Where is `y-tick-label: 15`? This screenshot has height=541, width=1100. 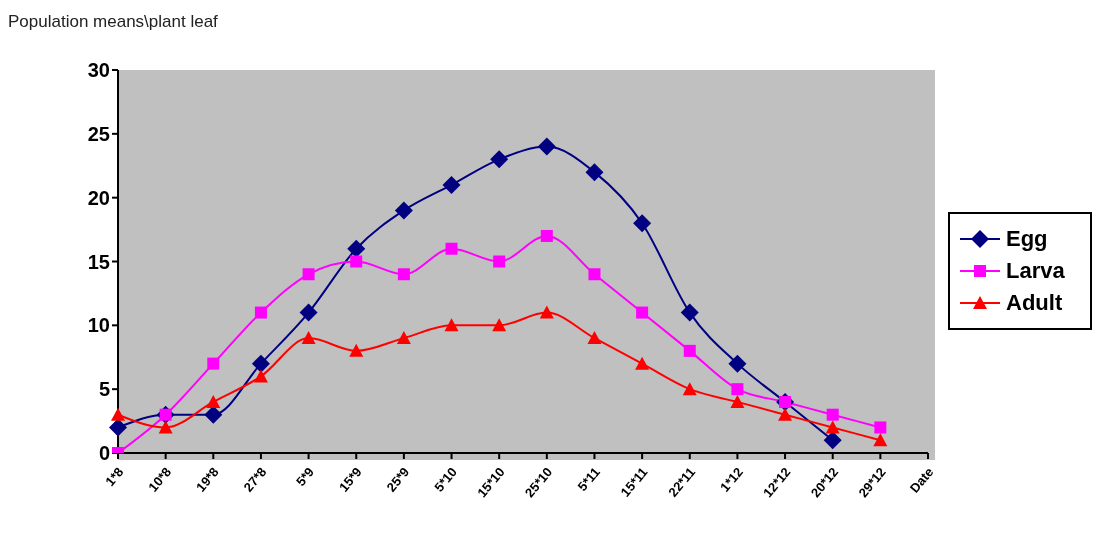 y-tick-label: 15 is located at coordinates (98, 261).